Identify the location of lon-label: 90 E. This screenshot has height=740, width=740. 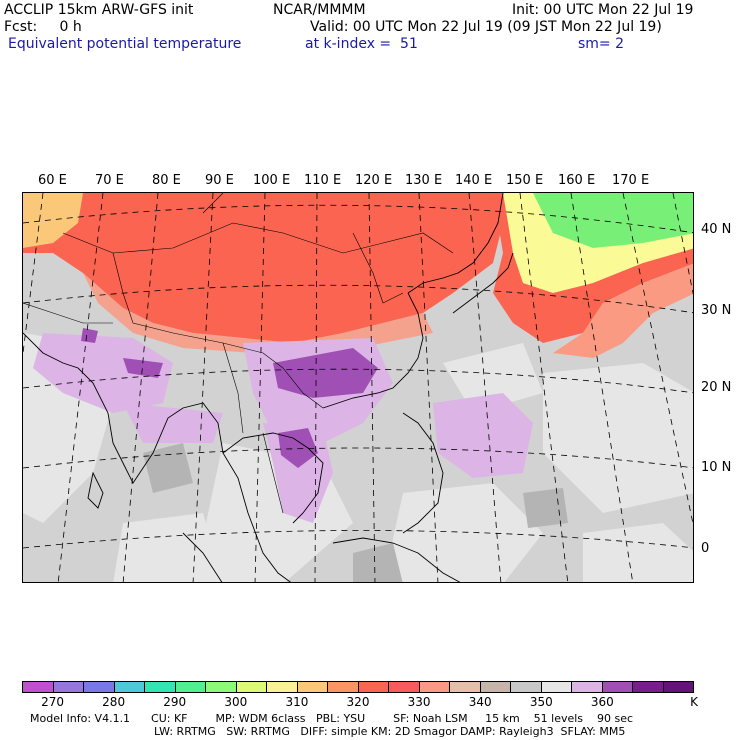
(219, 180).